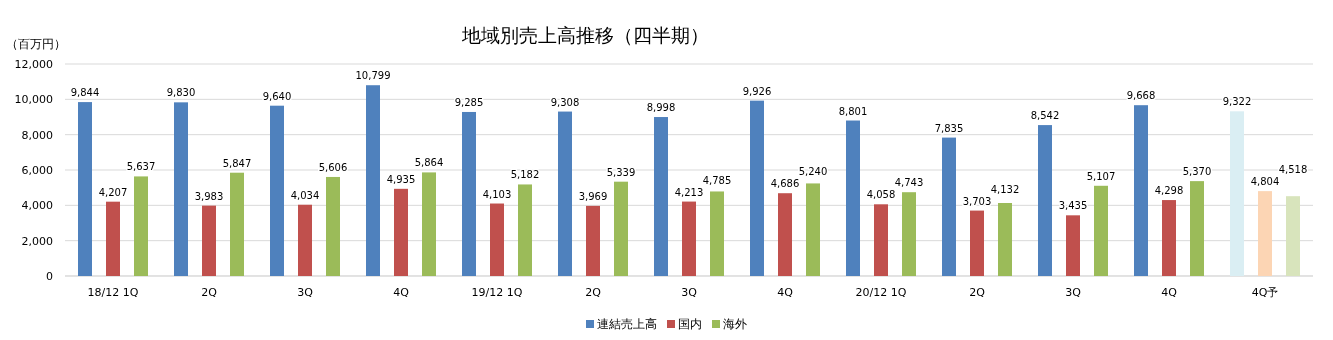 This screenshot has width=1333, height=340. What do you see at coordinates (1237, 102) in the screenshot?
I see `data-label: 9,322` at bounding box center [1237, 102].